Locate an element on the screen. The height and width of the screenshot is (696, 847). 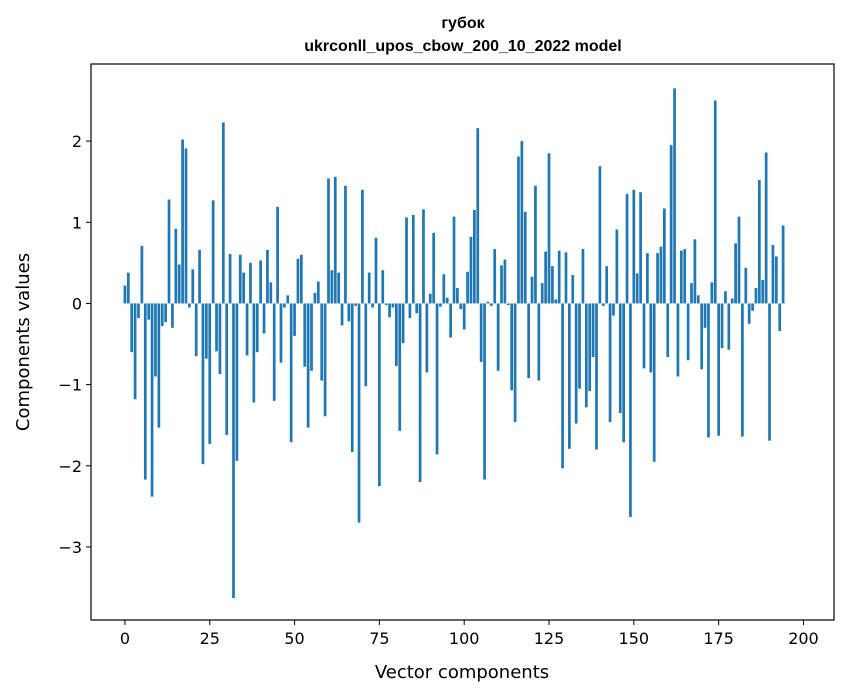
x-tick-label: 150 is located at coordinates (634, 638).